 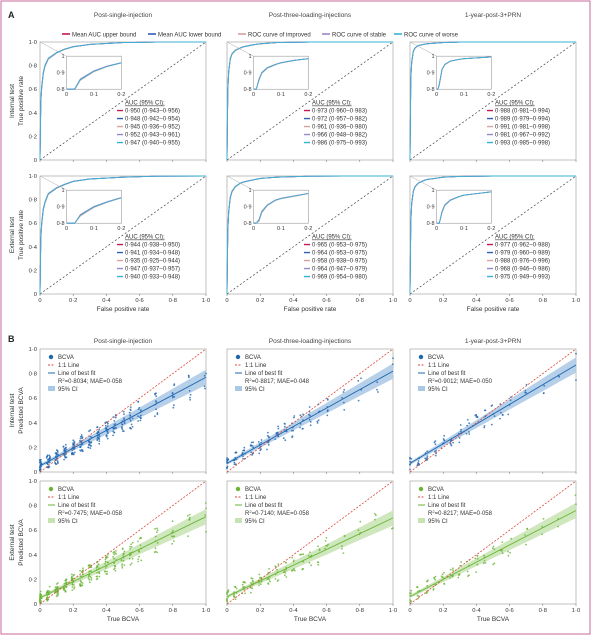 I want to click on auc-value: 0·986 (0·975–0·993), so click(x=339, y=144).